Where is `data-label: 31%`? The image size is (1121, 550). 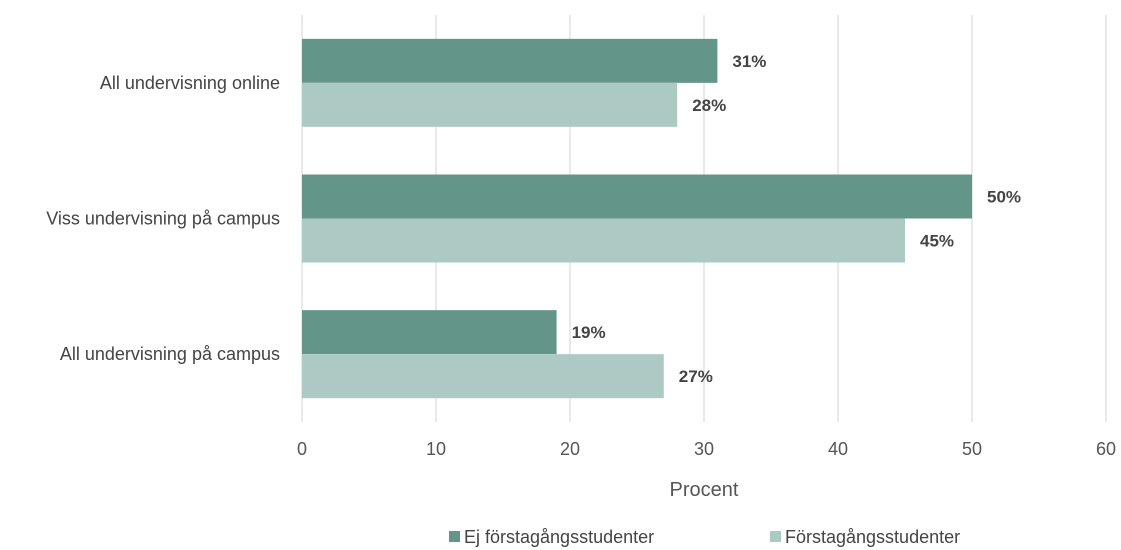 data-label: 31% is located at coordinates (749, 61).